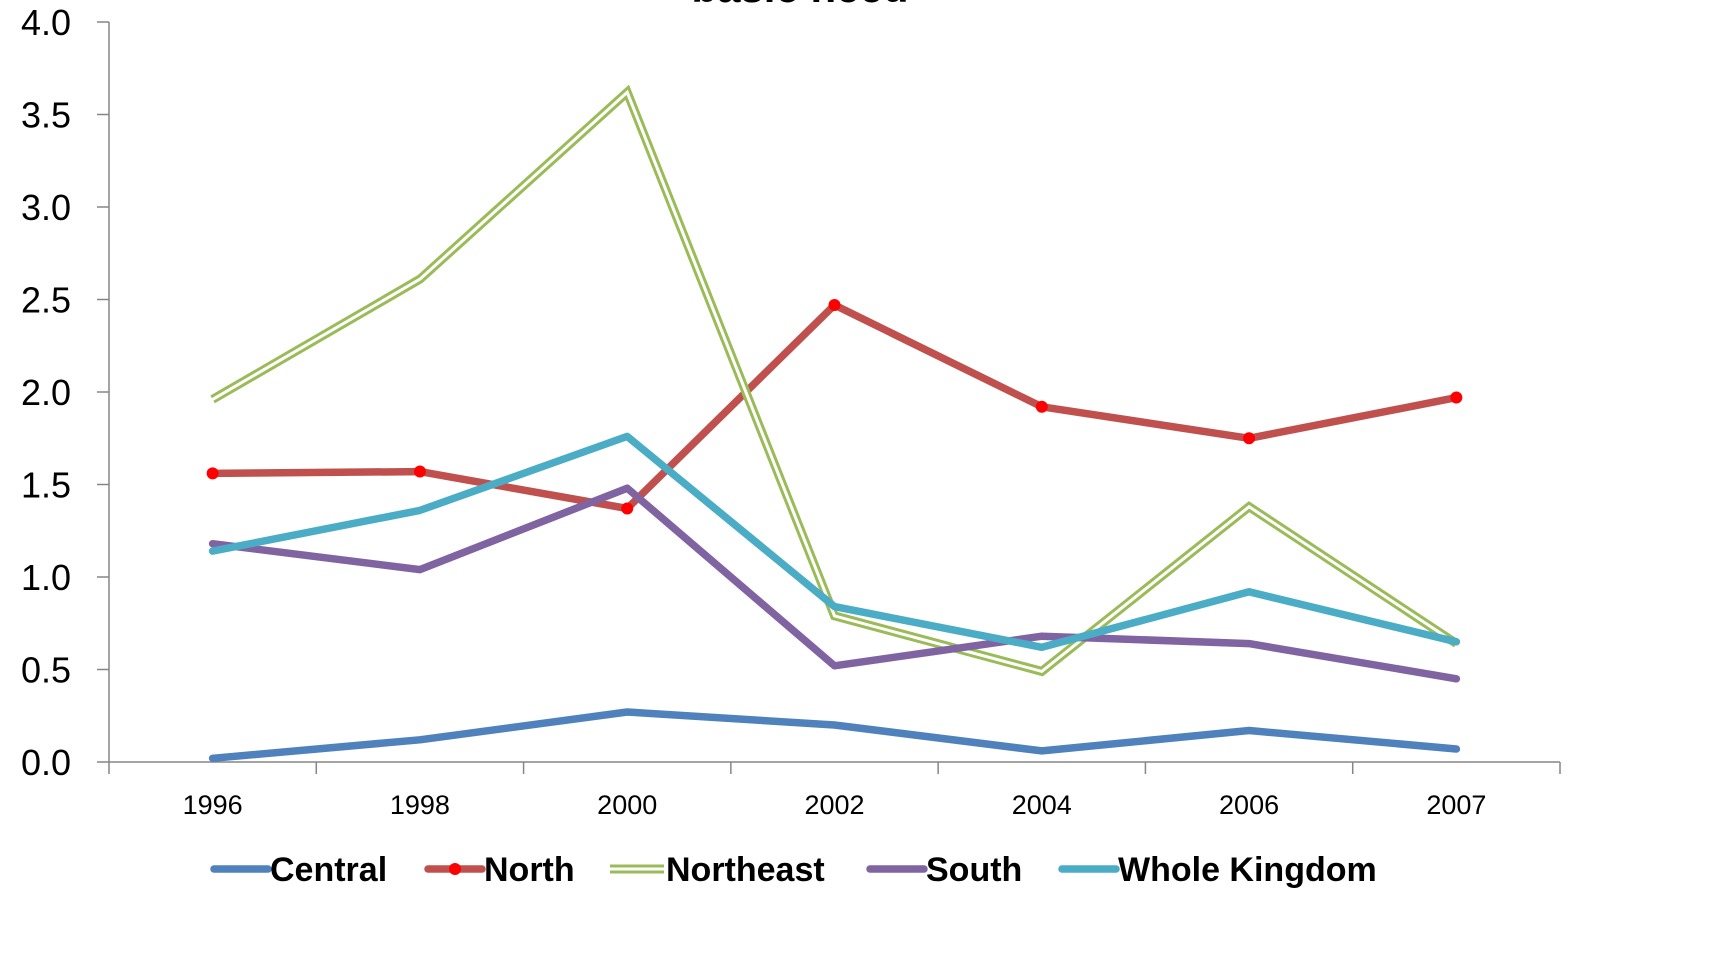  I want to click on y-tick-label: 1.5, so click(46, 485).